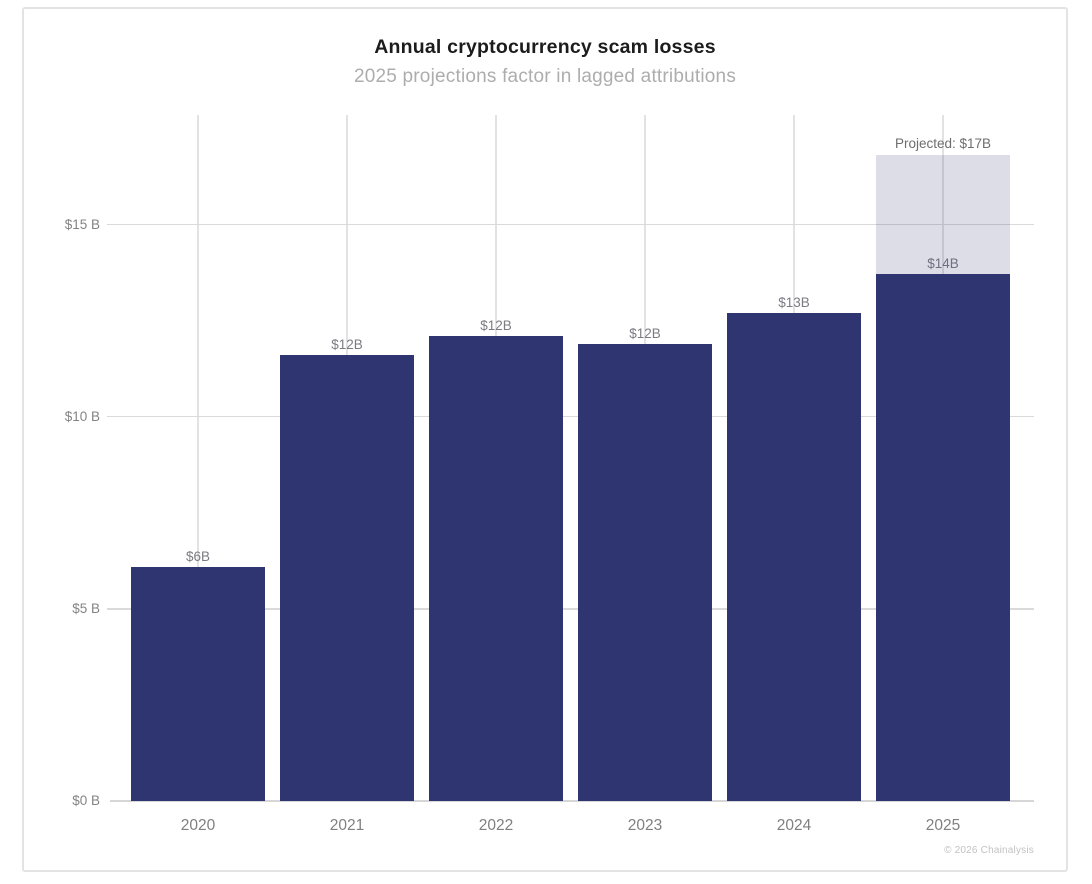  What do you see at coordinates (198, 556) in the screenshot?
I see `bar-value-label: $6B` at bounding box center [198, 556].